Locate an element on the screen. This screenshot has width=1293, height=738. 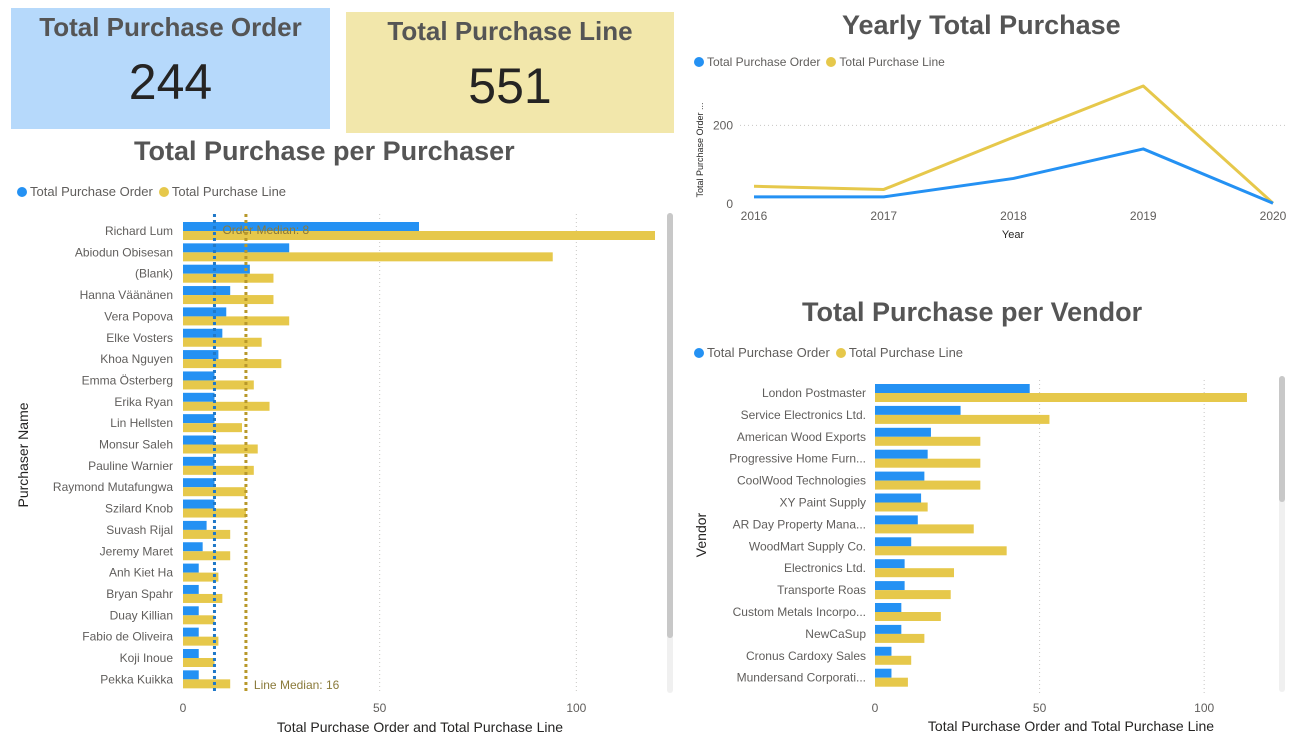
category-label: Pekka Kuikka is located at coordinates (136, 679).